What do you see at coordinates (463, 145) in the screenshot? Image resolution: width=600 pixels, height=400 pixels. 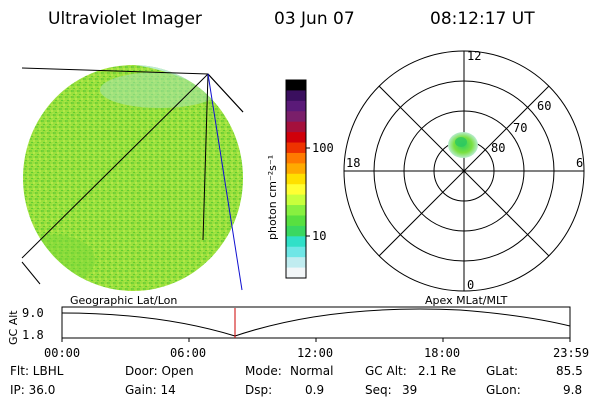 I see `aurora-patch` at bounding box center [463, 145].